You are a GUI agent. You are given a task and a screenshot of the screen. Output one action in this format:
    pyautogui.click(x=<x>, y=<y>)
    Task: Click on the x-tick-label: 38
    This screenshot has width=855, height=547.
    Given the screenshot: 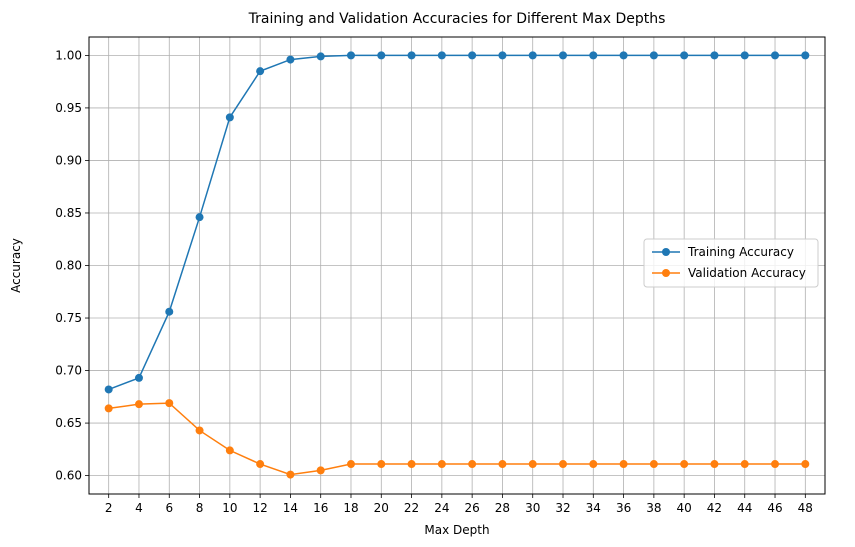 What is the action you would take?
    pyautogui.click(x=653, y=508)
    